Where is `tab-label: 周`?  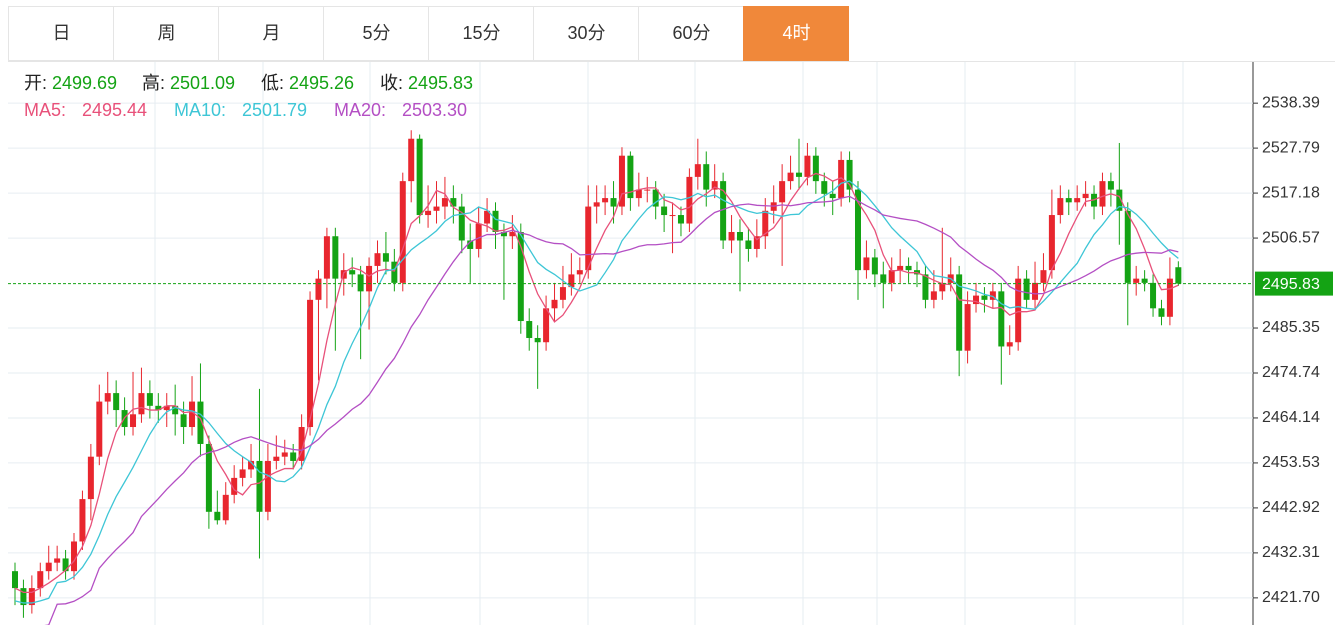
tab-label: 周 is located at coordinates (167, 33).